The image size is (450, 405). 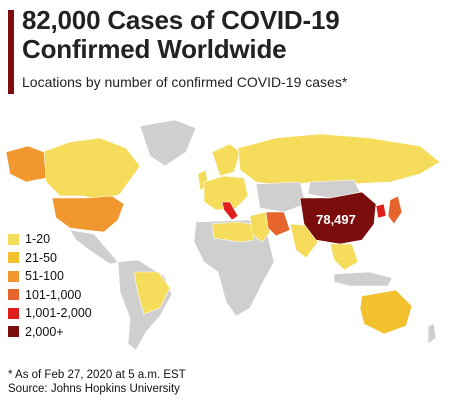 I want to click on footnote-date: * As of Feb 27, 2020 at 5 a.m. EST, so click(x=97, y=375).